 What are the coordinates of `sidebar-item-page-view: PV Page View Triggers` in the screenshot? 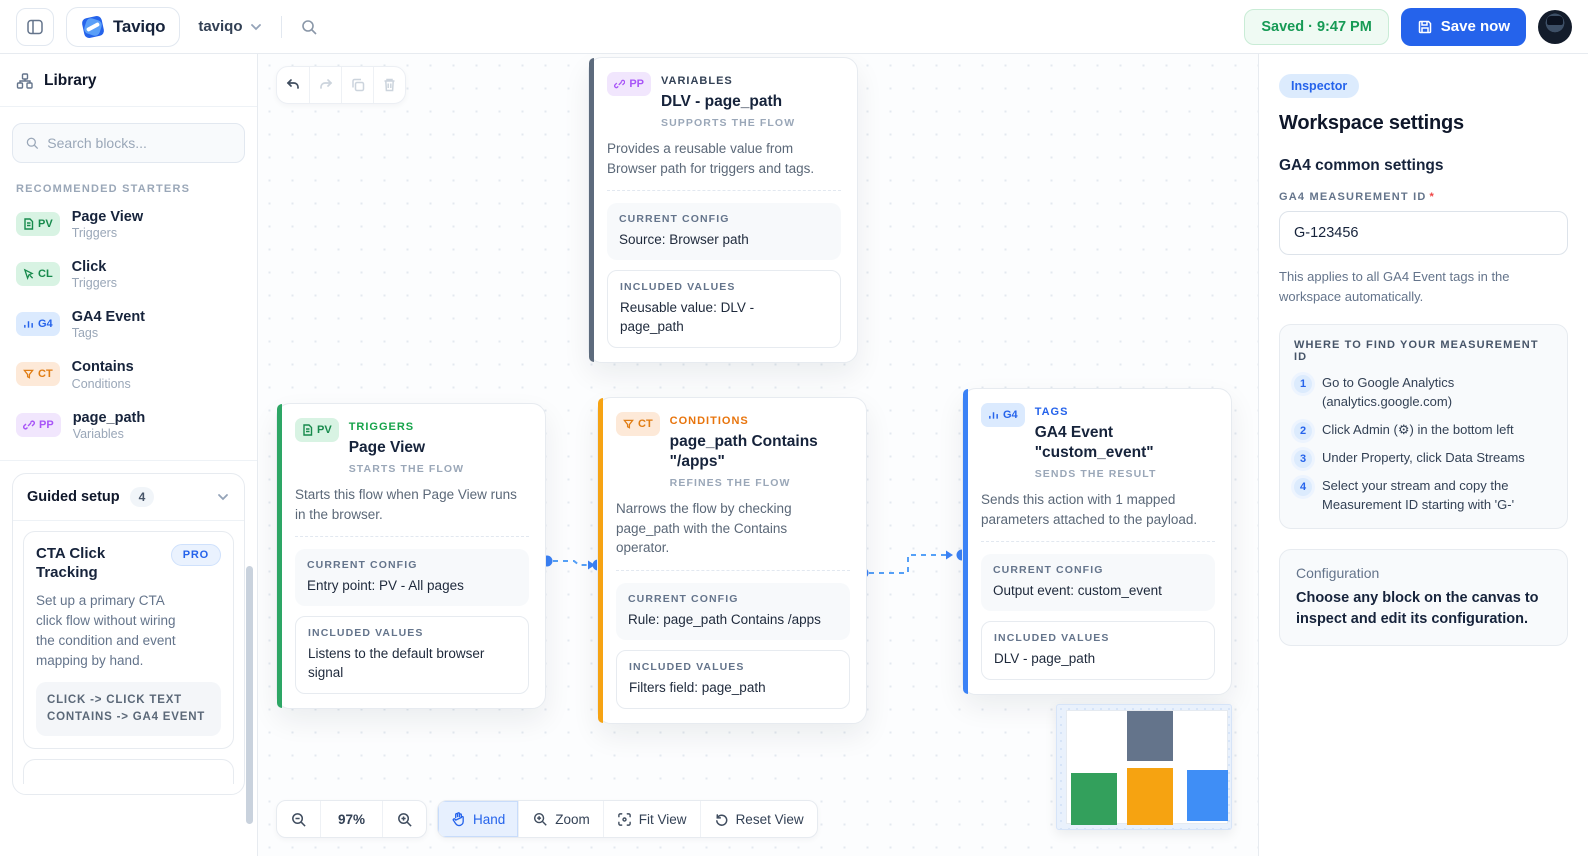 It's located at (128, 224).